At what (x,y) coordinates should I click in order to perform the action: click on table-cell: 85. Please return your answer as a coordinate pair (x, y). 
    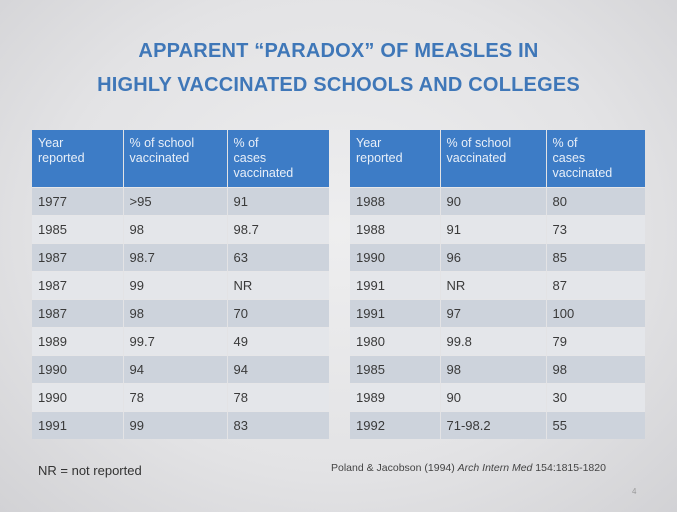
    Looking at the image, I should click on (595, 256).